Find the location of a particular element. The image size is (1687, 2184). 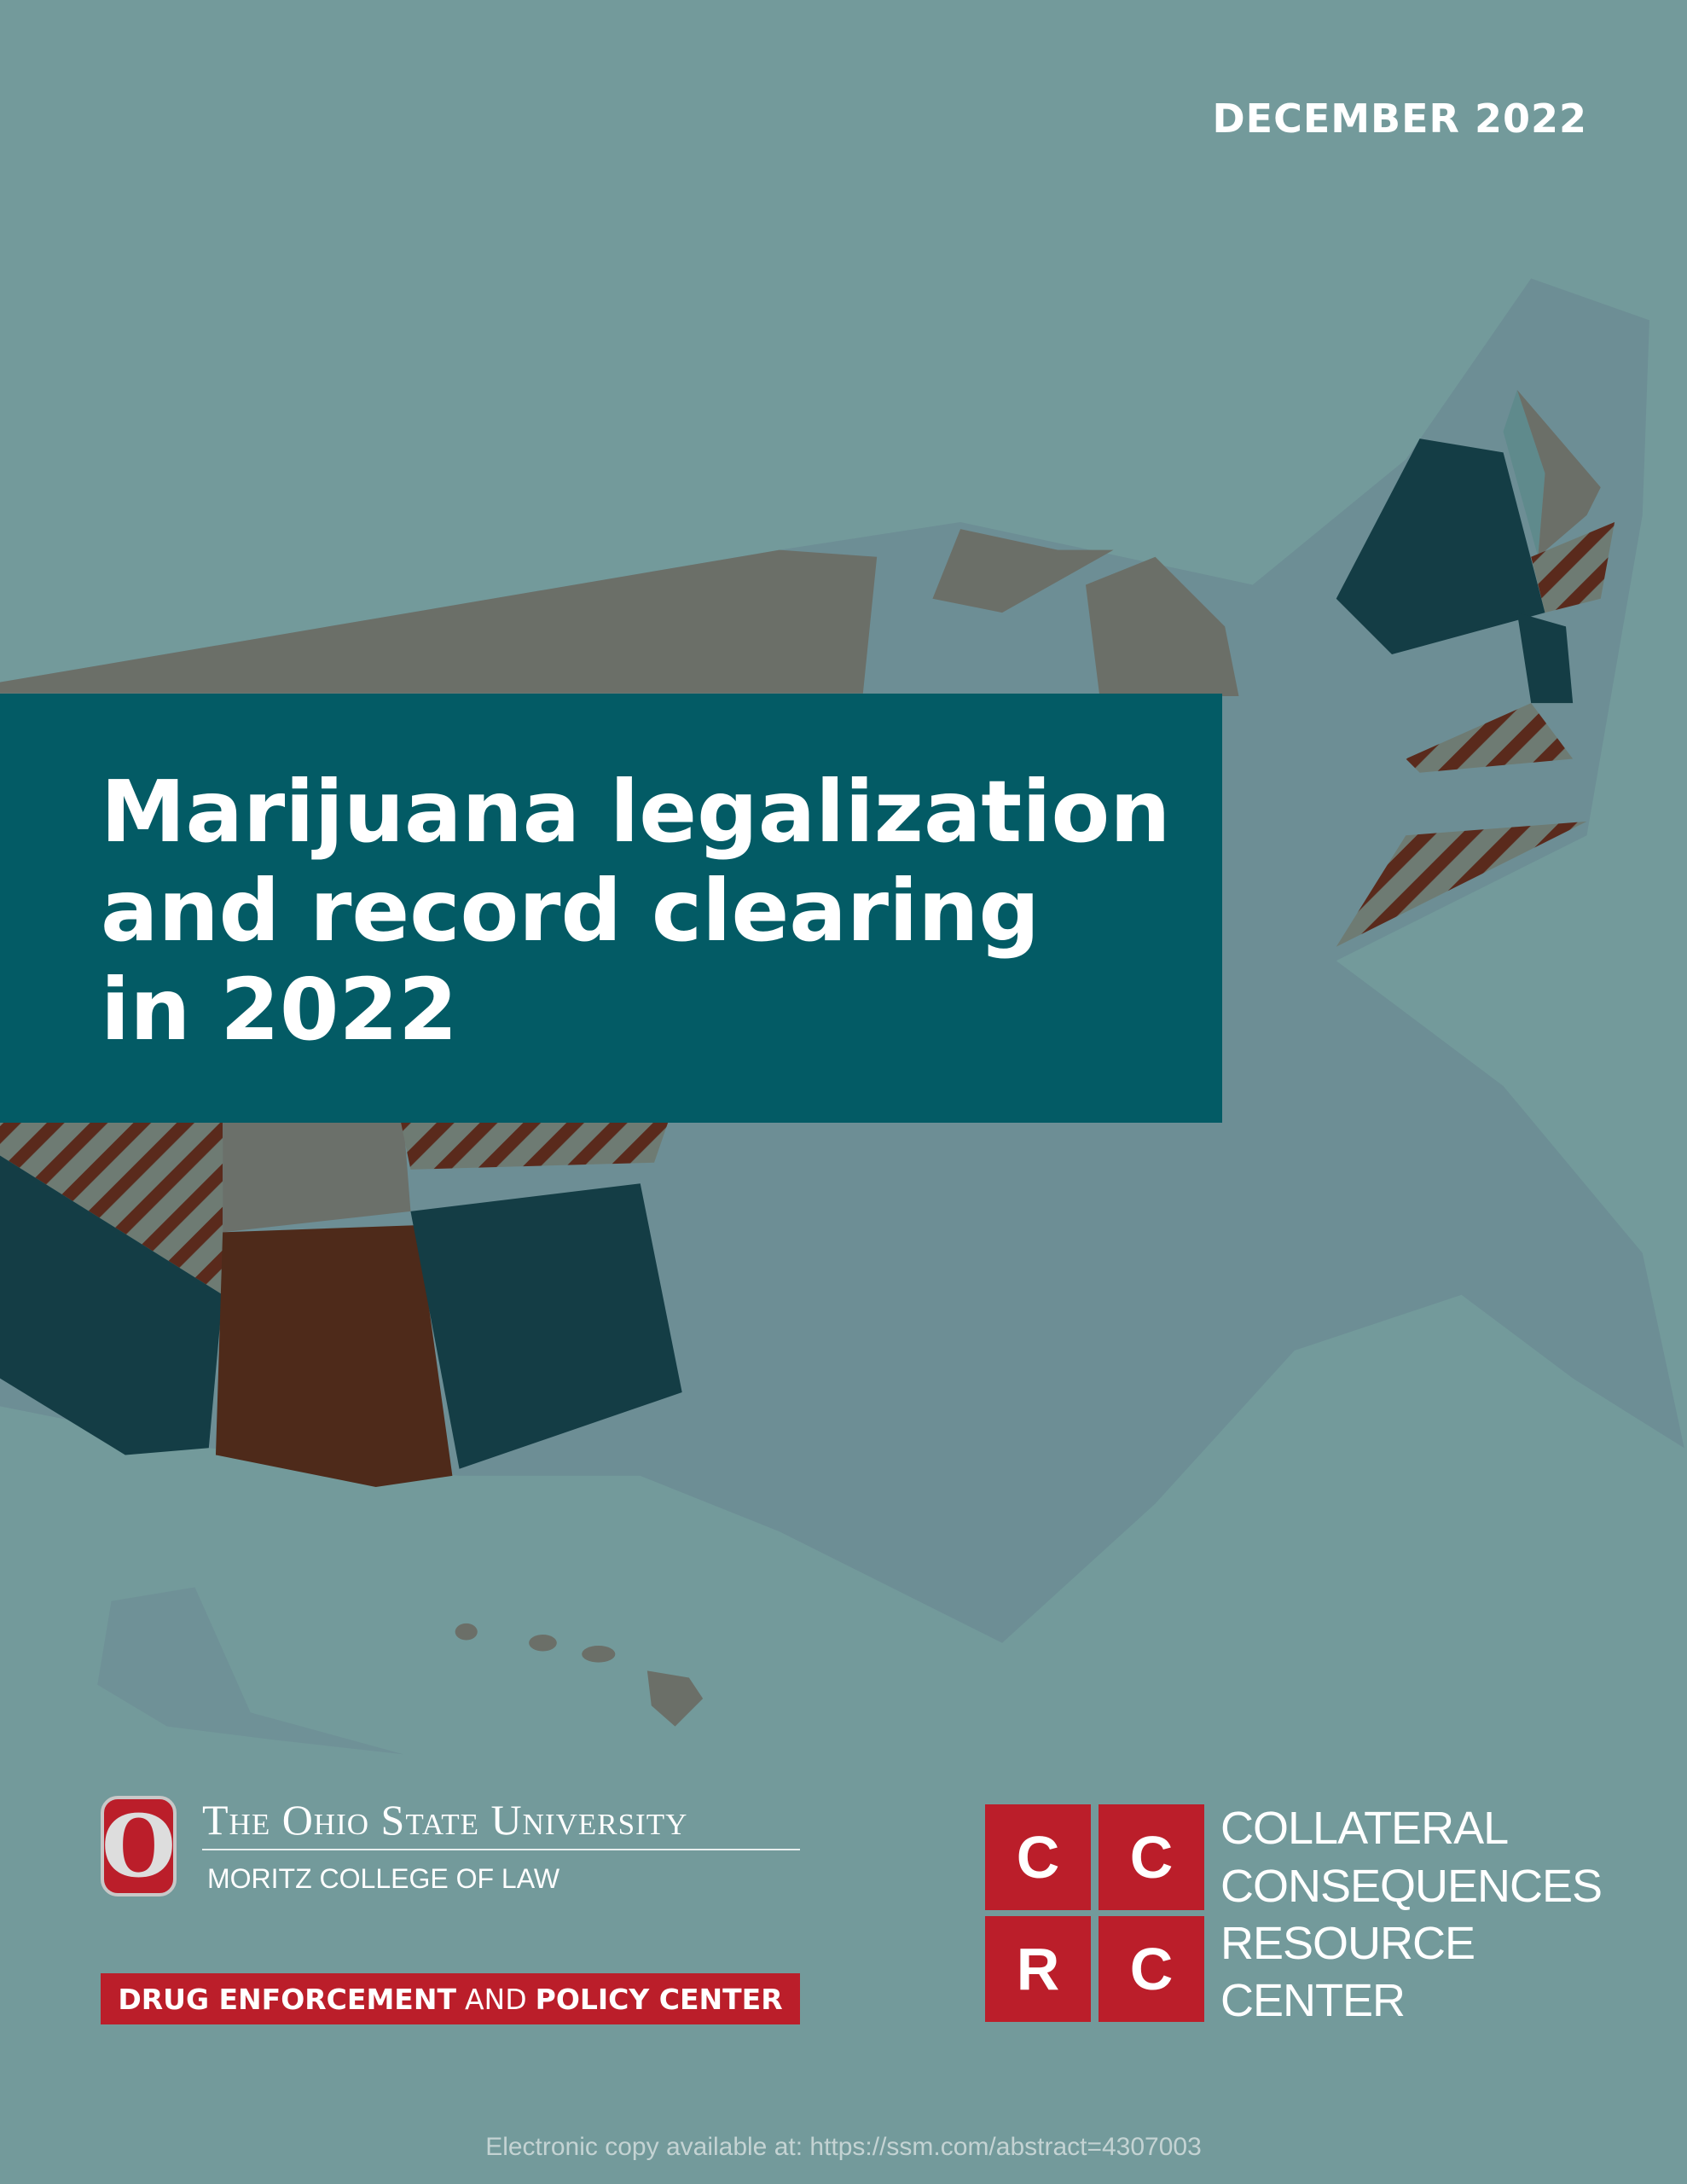

osu-rule is located at coordinates (501, 1849).